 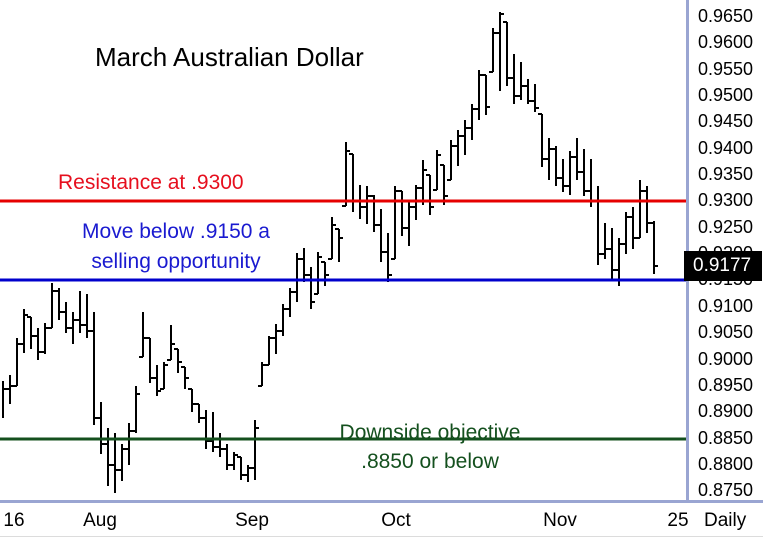 What do you see at coordinates (381, 536) in the screenshot?
I see `window-bottom-divider` at bounding box center [381, 536].